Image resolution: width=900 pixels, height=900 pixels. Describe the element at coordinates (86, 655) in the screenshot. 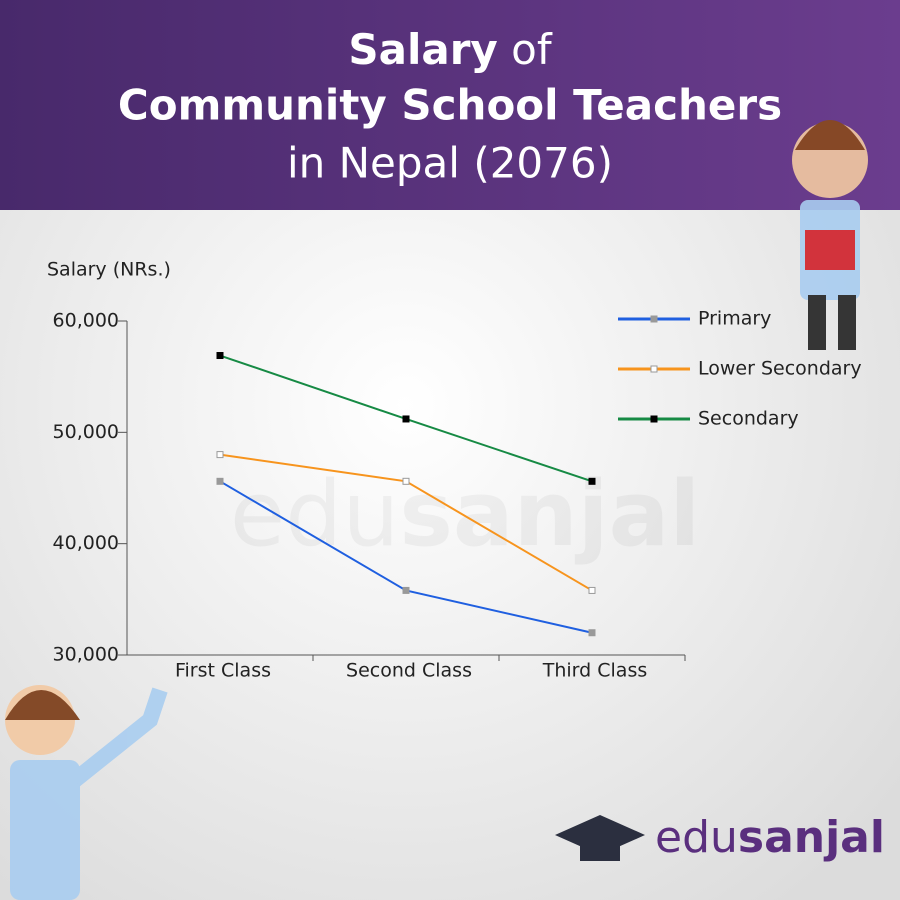

I see `y-tick-label: 30,000` at that location.